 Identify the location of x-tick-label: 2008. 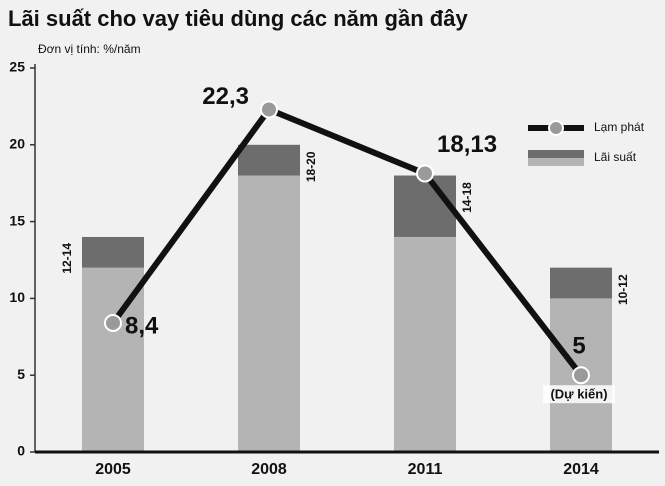
(269, 469).